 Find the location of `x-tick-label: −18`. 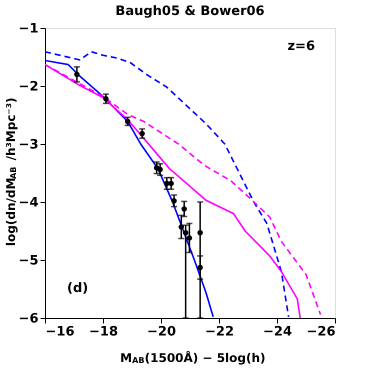

x-tick-label: −18 is located at coordinates (103, 332).